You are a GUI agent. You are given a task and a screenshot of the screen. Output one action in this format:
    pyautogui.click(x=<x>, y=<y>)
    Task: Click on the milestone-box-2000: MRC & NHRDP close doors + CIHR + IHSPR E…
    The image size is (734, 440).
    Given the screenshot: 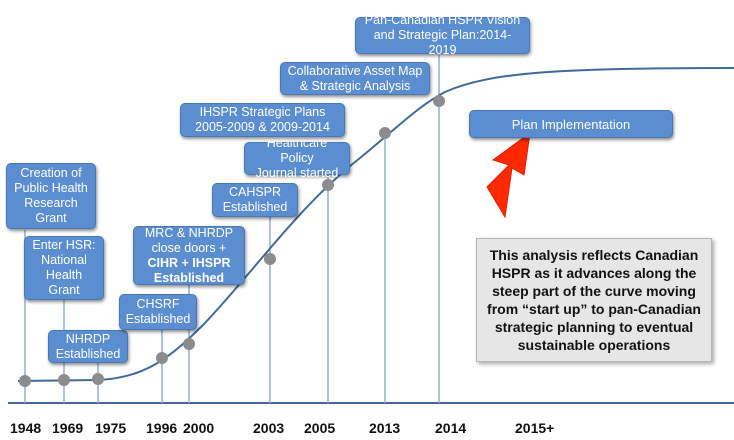 What is the action you would take?
    pyautogui.click(x=189, y=255)
    